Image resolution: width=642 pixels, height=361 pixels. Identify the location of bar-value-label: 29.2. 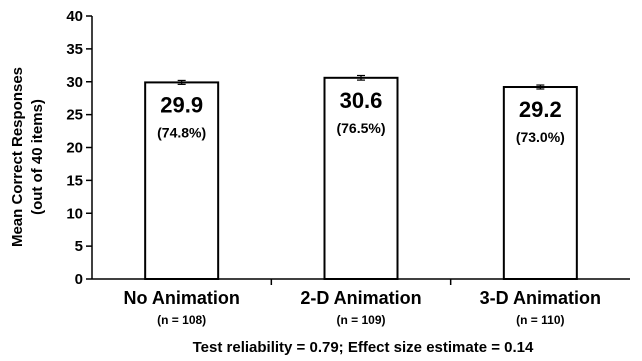
(540, 109).